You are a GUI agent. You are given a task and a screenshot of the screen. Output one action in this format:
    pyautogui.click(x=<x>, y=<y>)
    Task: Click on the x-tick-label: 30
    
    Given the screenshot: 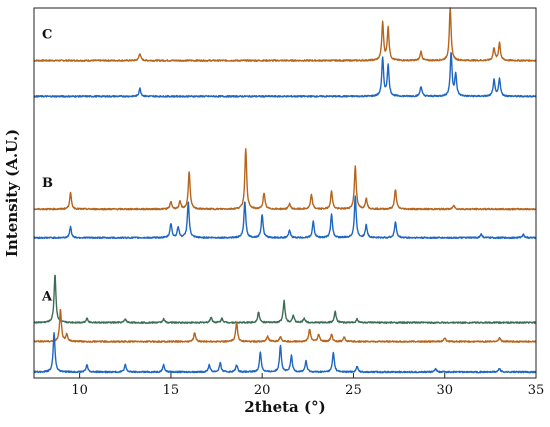 What is the action you would take?
    pyautogui.click(x=444, y=390)
    